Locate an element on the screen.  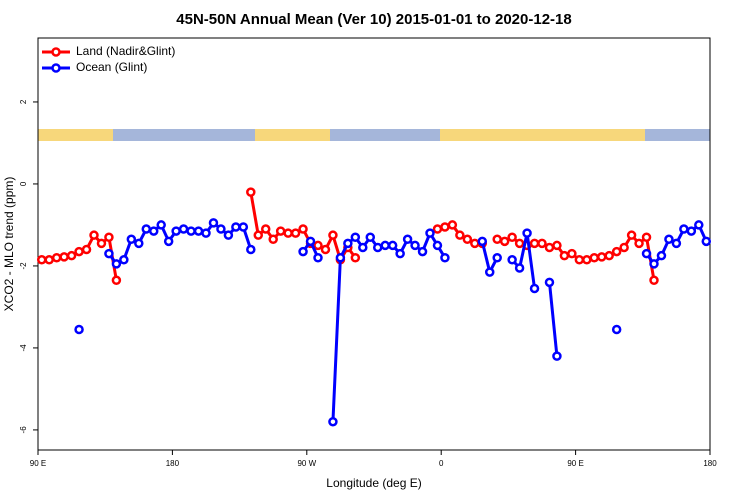
y-tick-label: -6 is located at coordinates (23, 430).